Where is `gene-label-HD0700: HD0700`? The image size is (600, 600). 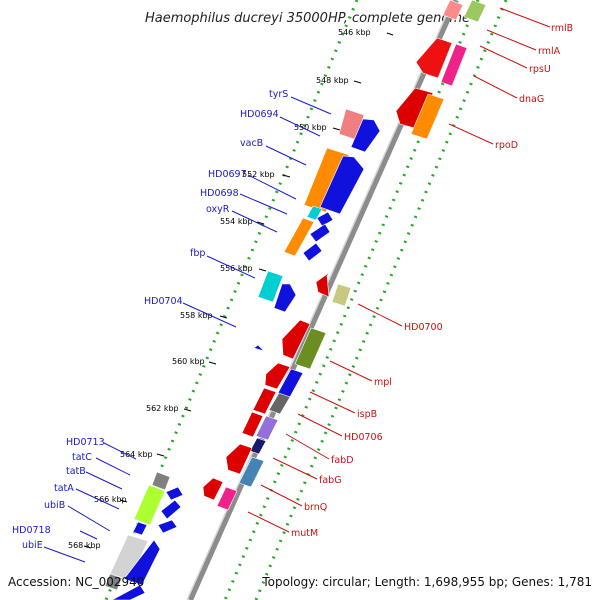
gene-label-HD0700: HD0700 is located at coordinates (423, 327).